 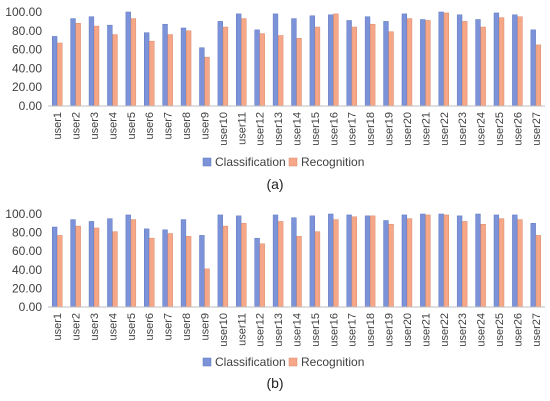 I want to click on x-tick-label: user7, so click(x=169, y=126).